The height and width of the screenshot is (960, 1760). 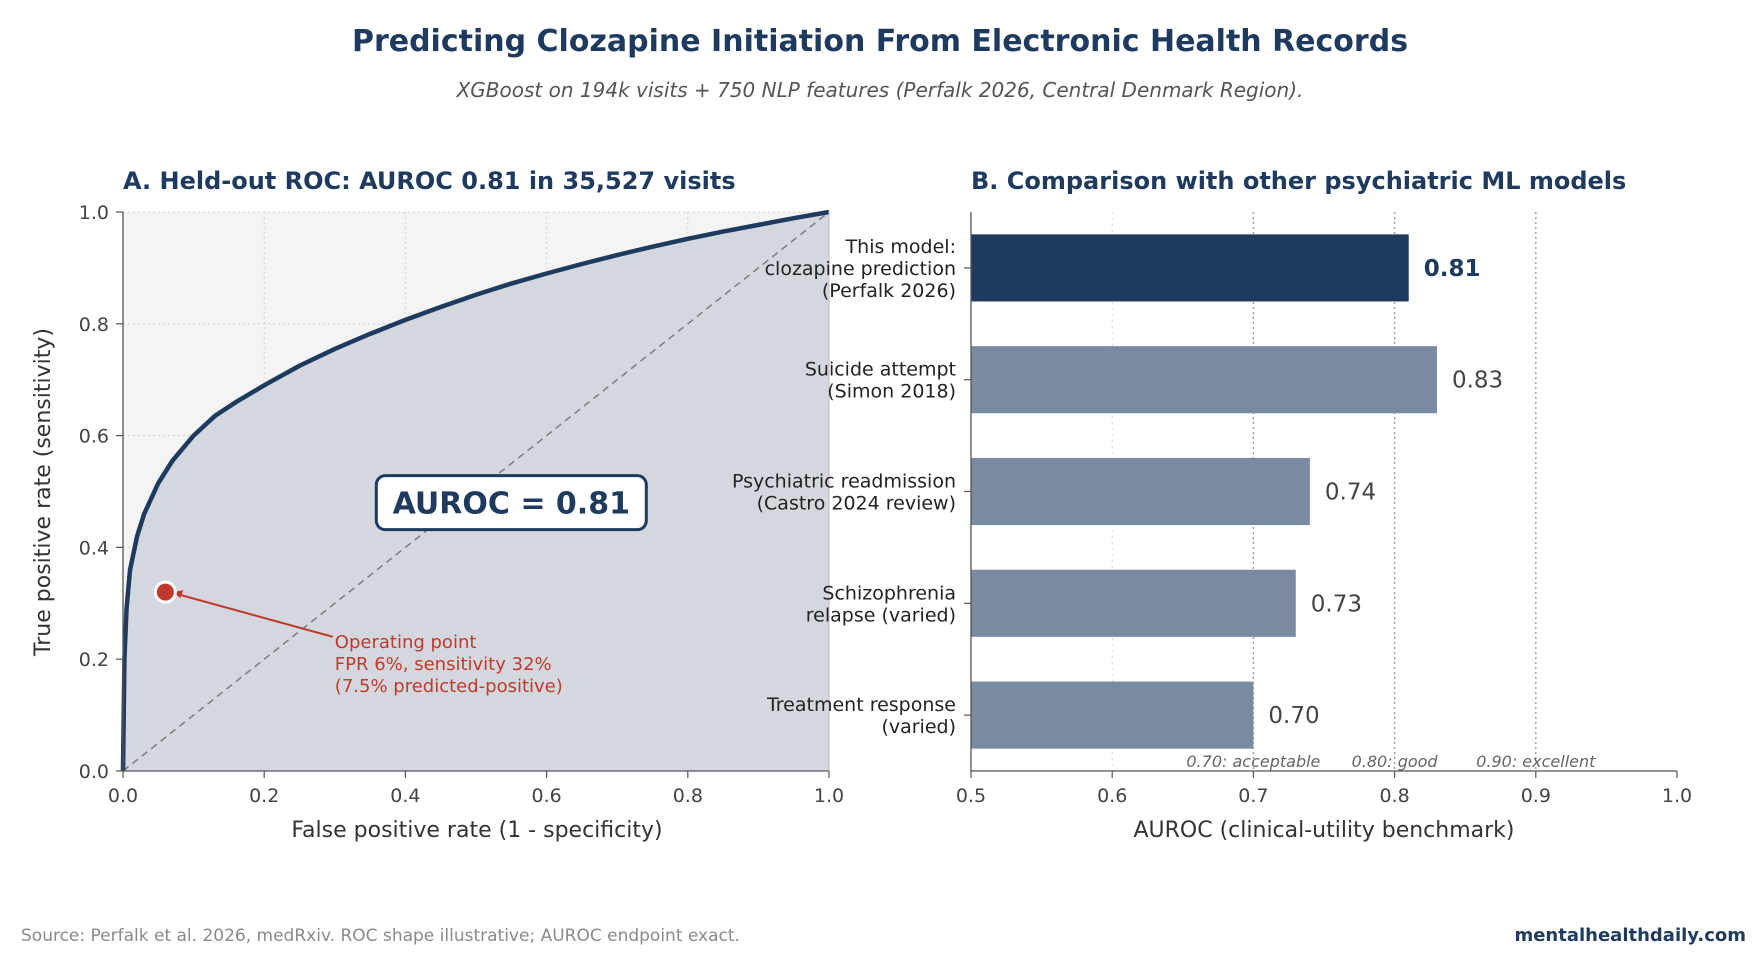 What do you see at coordinates (1630, 935) in the screenshot?
I see `brand-link: mentalhealthdaily.com` at bounding box center [1630, 935].